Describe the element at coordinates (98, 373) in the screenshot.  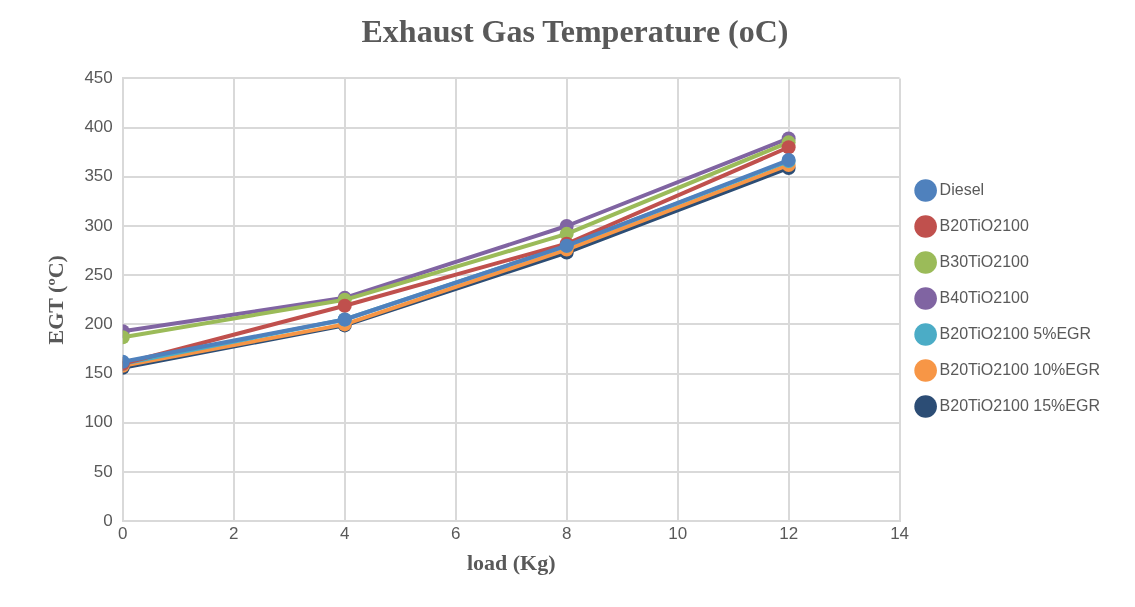
I see `y-tick-label: 150` at that location.